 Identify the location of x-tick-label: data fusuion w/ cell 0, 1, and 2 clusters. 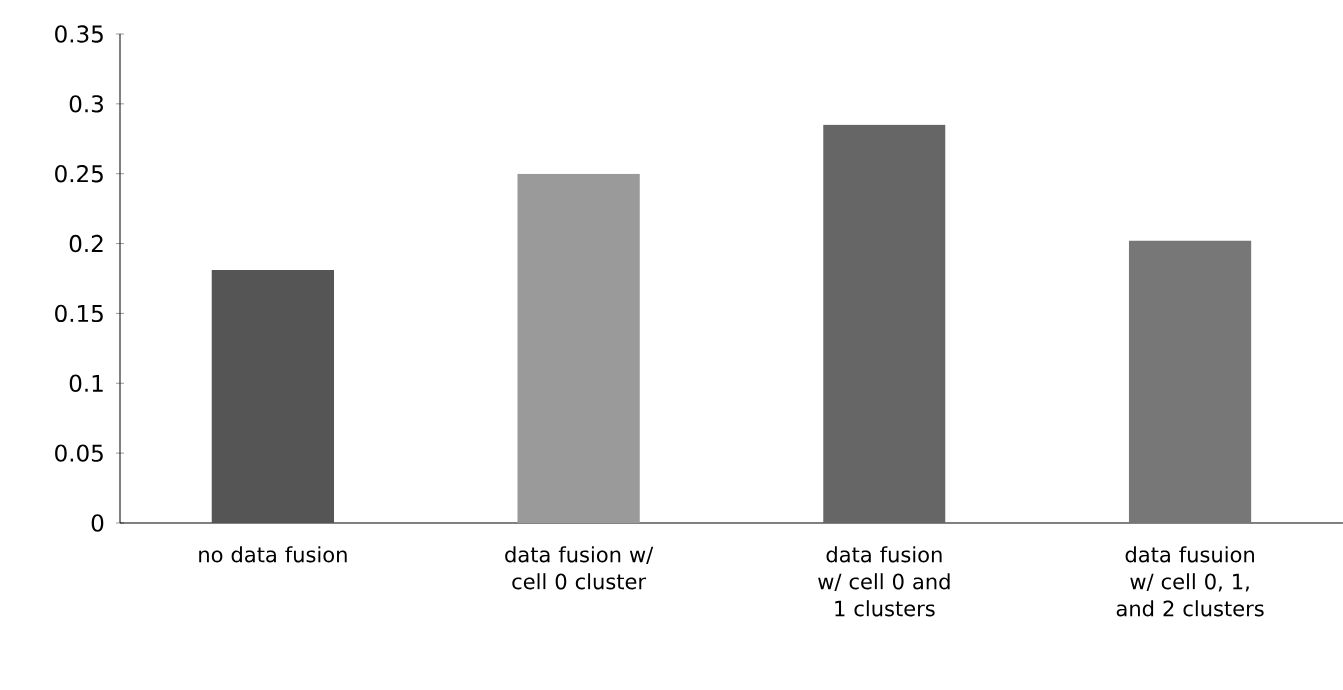
(1190, 581).